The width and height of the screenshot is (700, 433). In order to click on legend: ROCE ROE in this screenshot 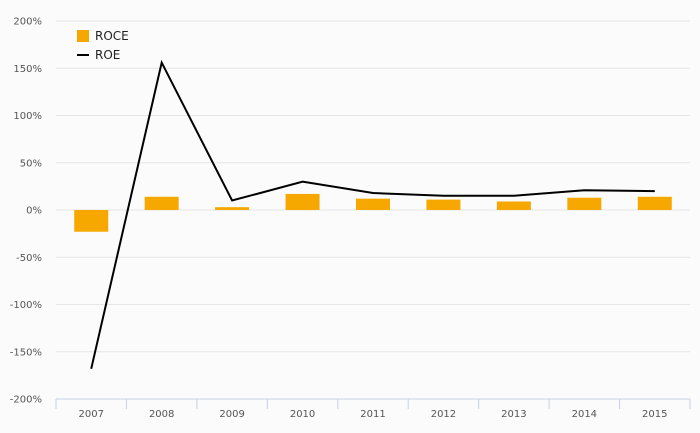, I will do `click(103, 45)`.